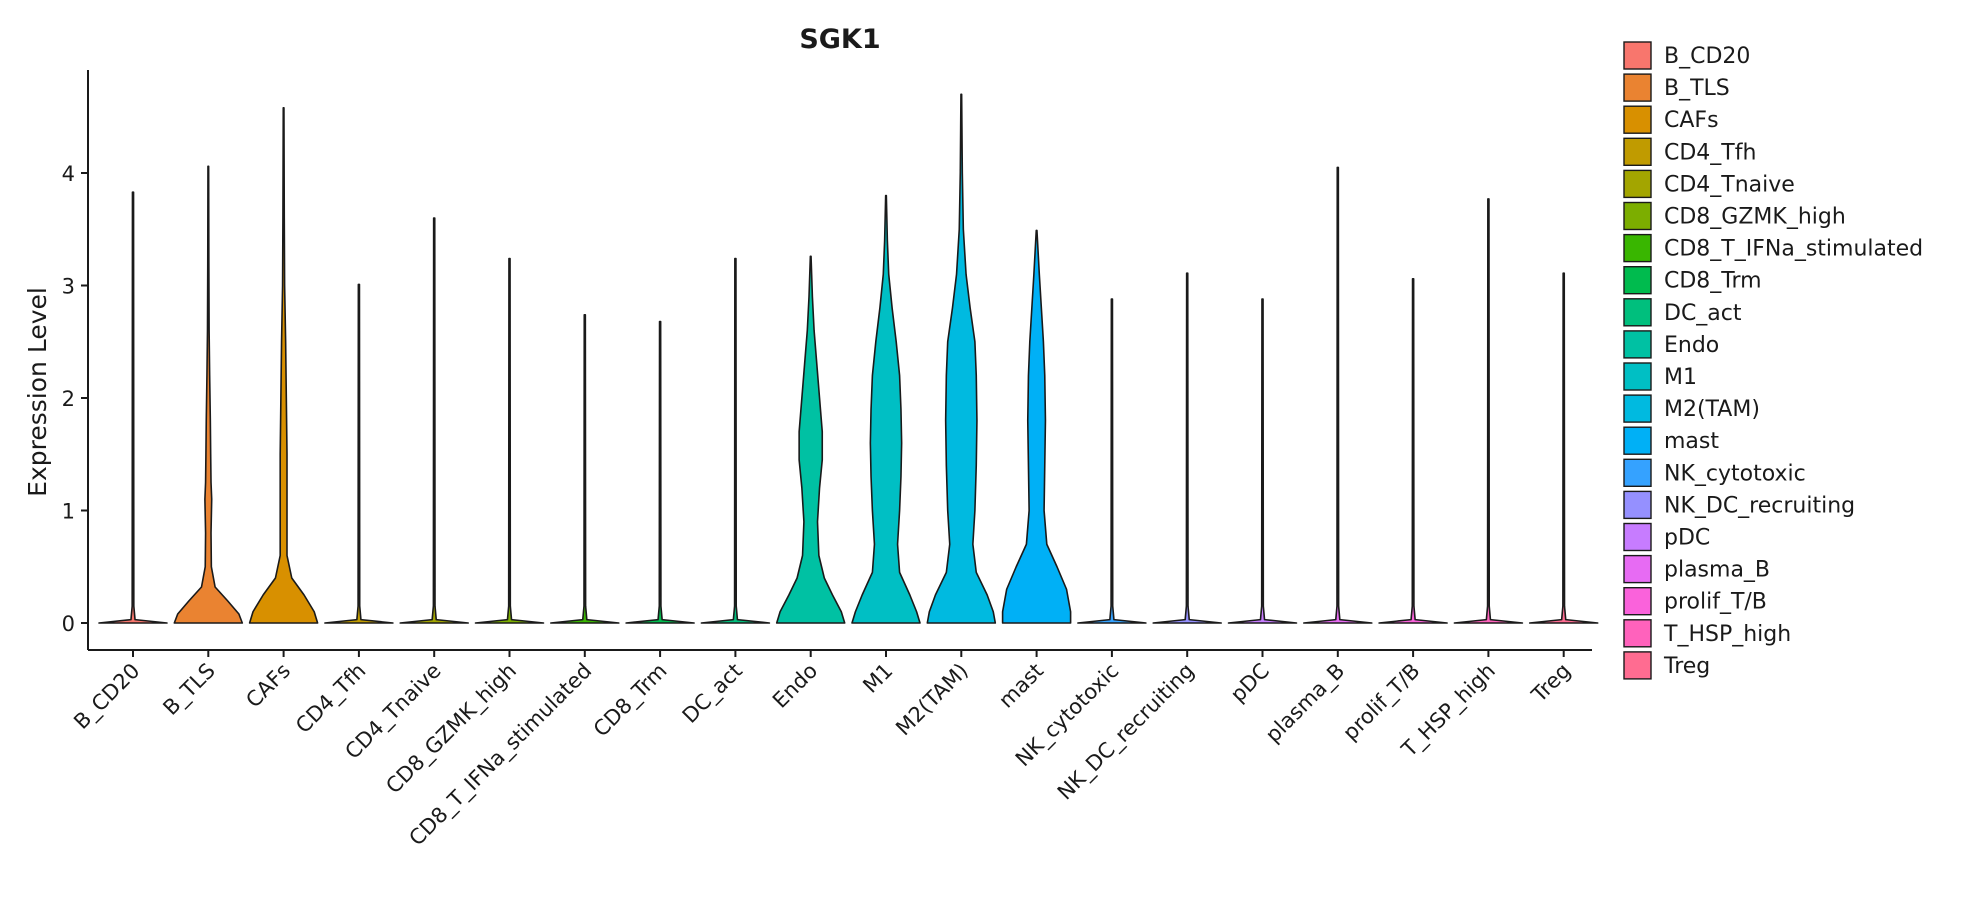 This screenshot has height=900, width=1965. Describe the element at coordinates (1717, 570) in the screenshot. I see `legend-label: plasma_B` at that location.